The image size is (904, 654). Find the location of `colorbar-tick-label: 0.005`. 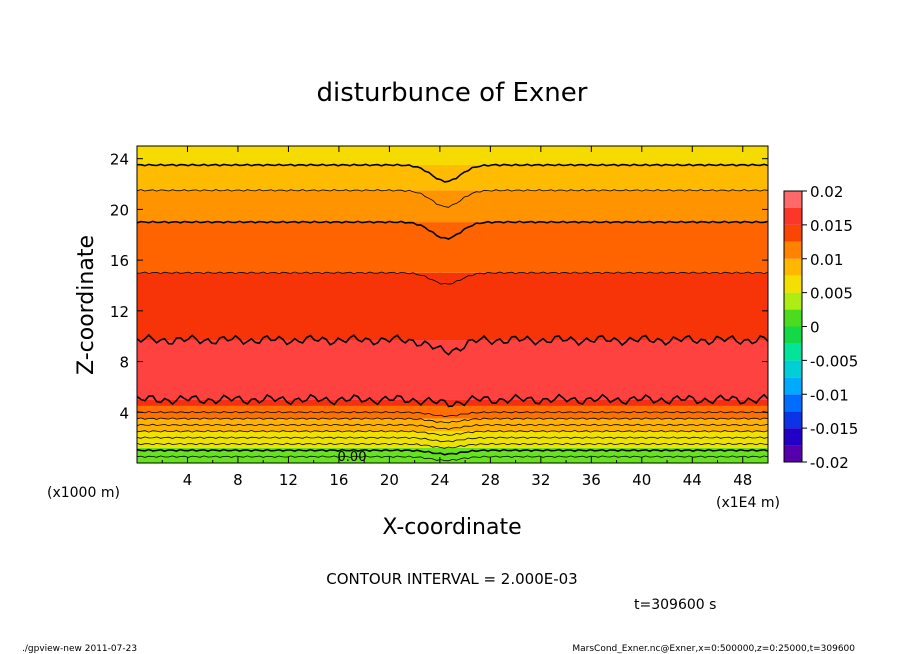

colorbar-tick-label: 0.005 is located at coordinates (831, 294).